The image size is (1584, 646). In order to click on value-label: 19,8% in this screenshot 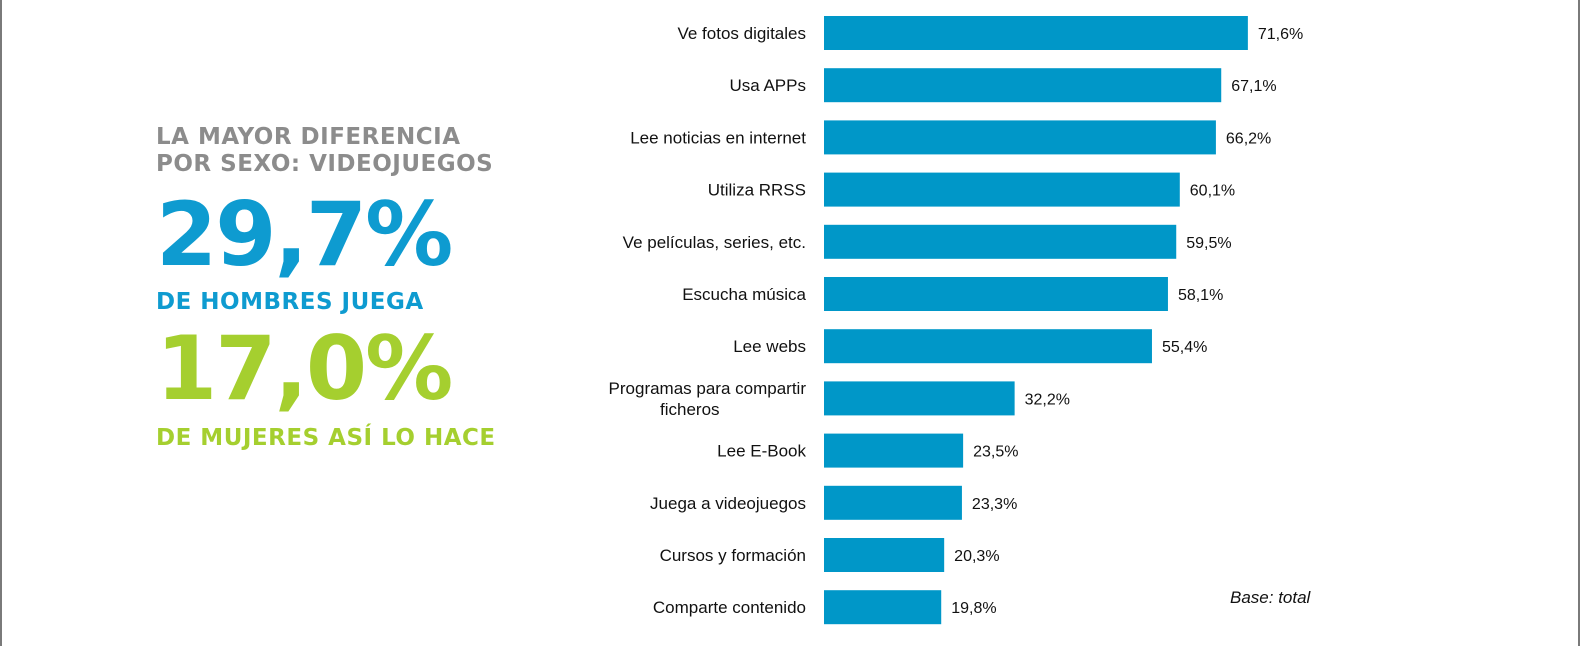, I will do `click(973, 608)`.